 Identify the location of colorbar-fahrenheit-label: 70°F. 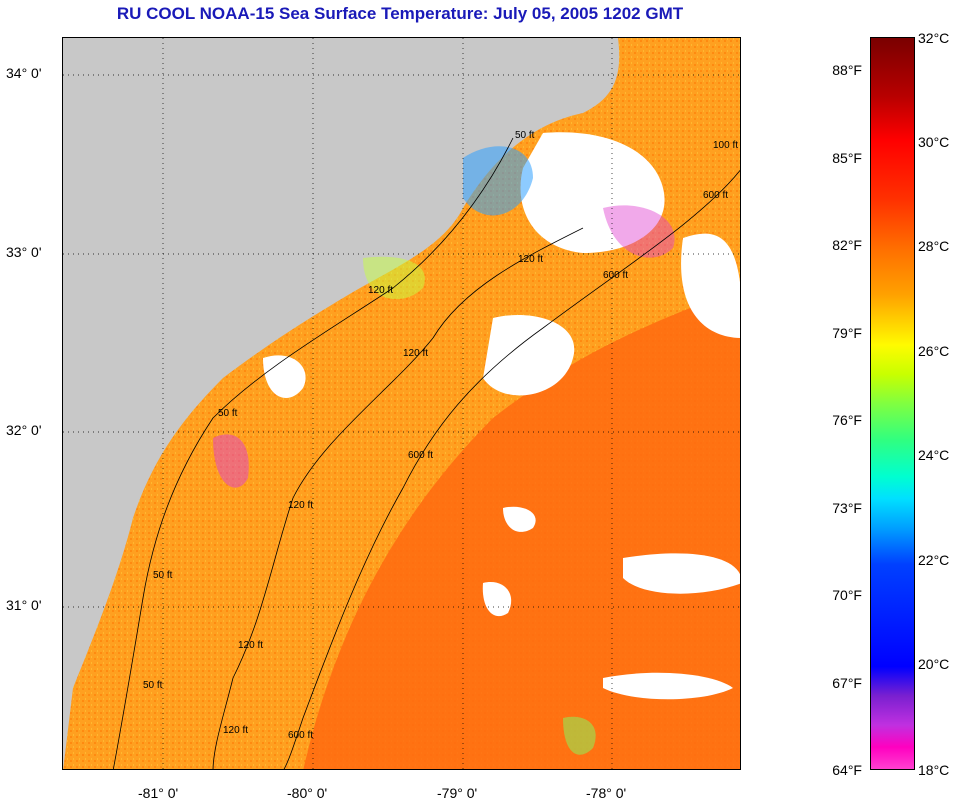
(847, 595).